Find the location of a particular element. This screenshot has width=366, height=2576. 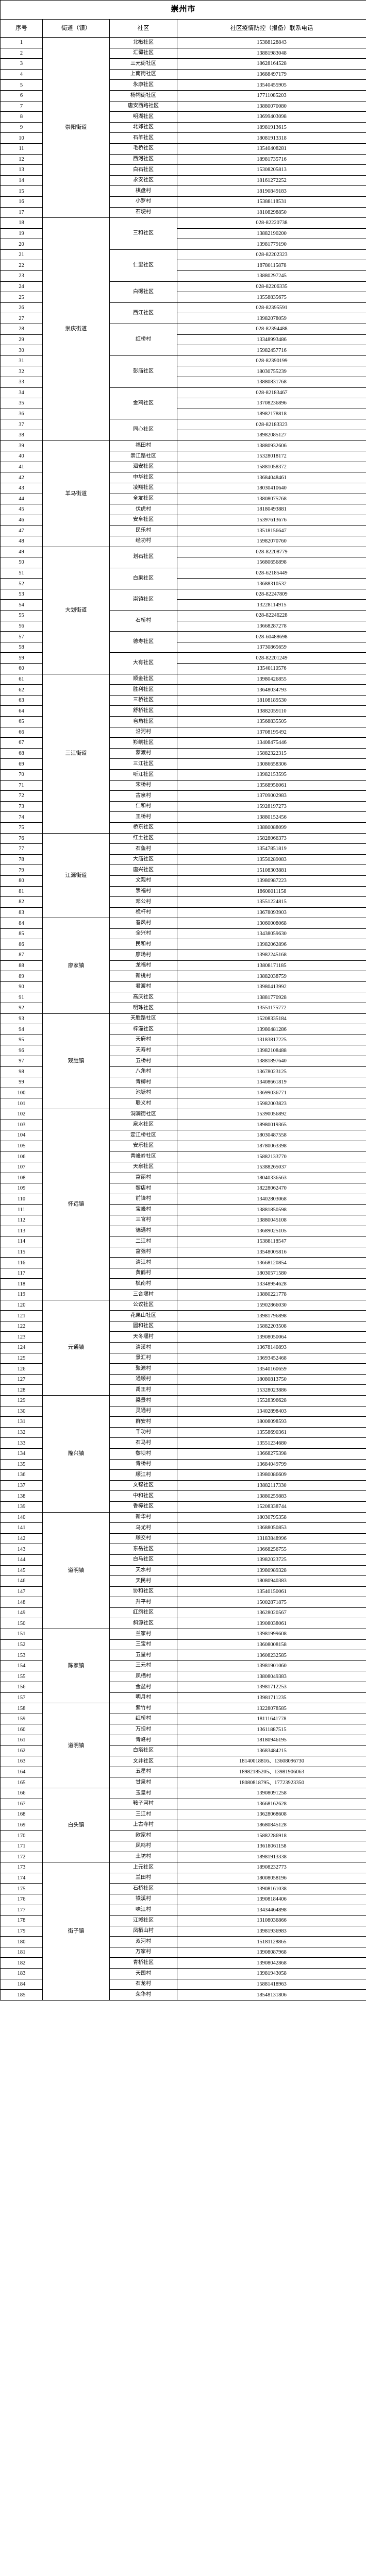

community-name: 桥东社区 is located at coordinates (143, 828).